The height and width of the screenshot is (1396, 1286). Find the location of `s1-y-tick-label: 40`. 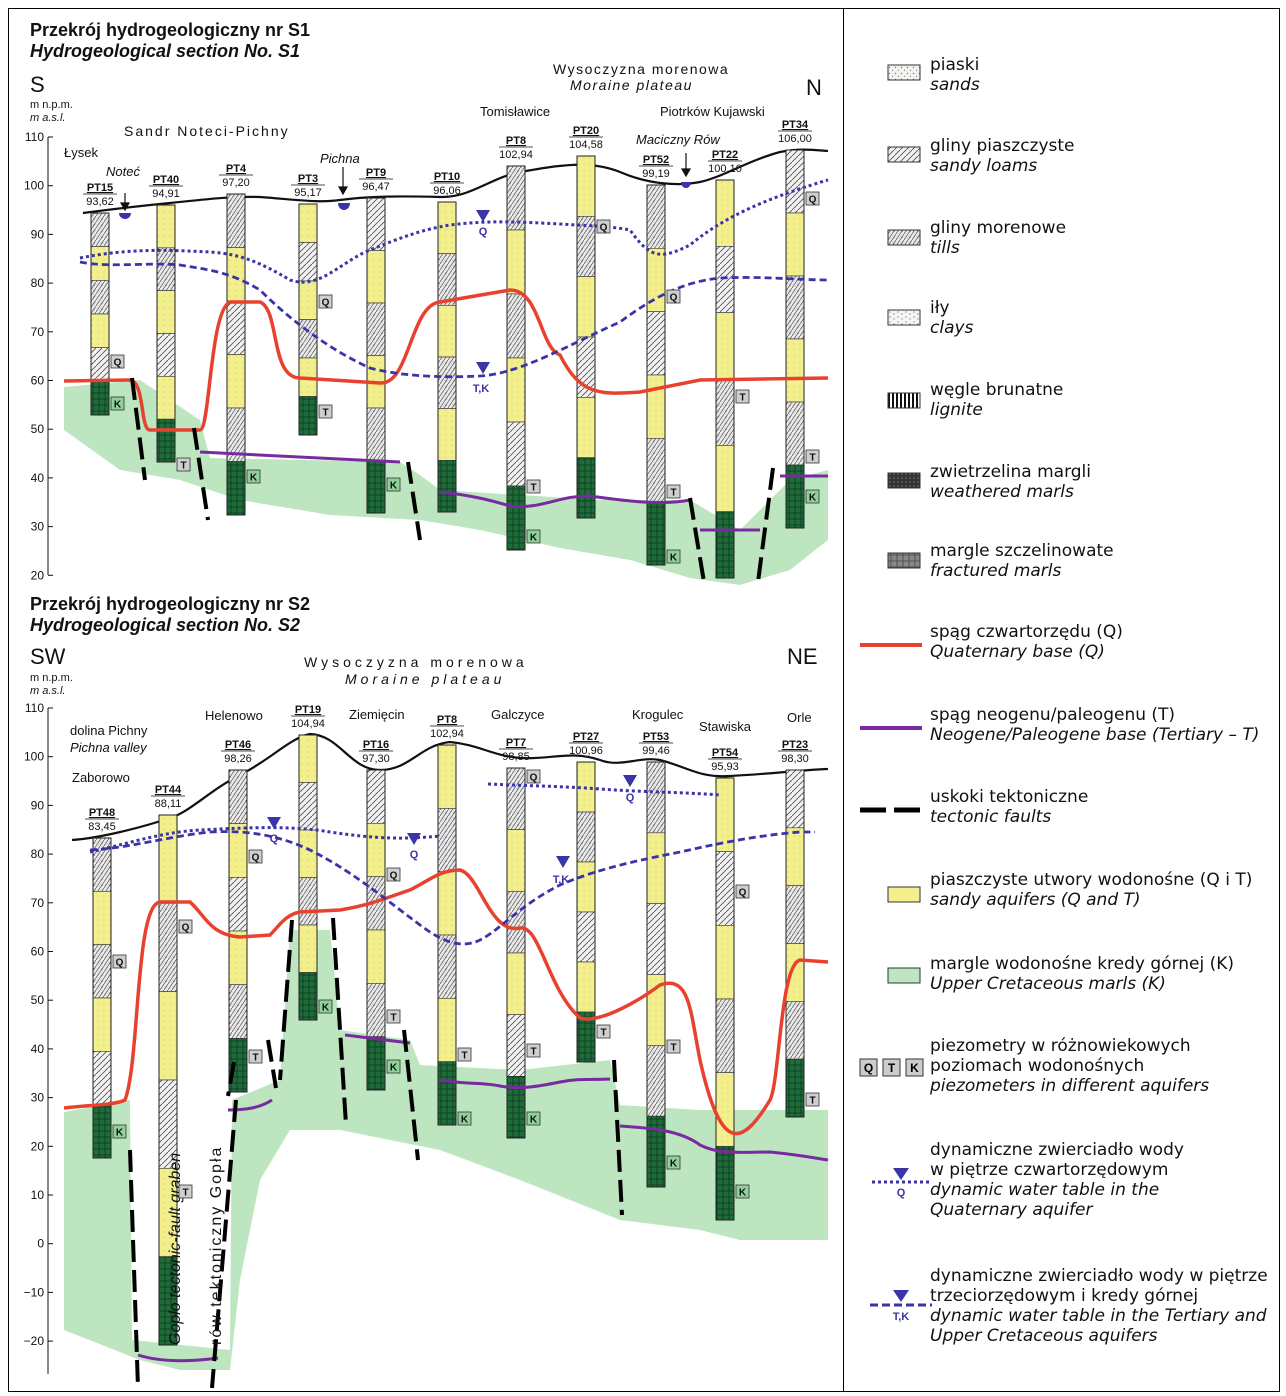

s1-y-tick-label: 40 is located at coordinates (38, 478).